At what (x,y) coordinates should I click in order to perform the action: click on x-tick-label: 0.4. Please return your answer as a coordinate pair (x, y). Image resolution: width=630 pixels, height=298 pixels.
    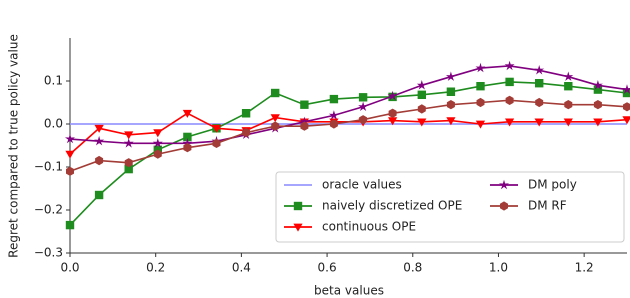
    Looking at the image, I should click on (241, 268).